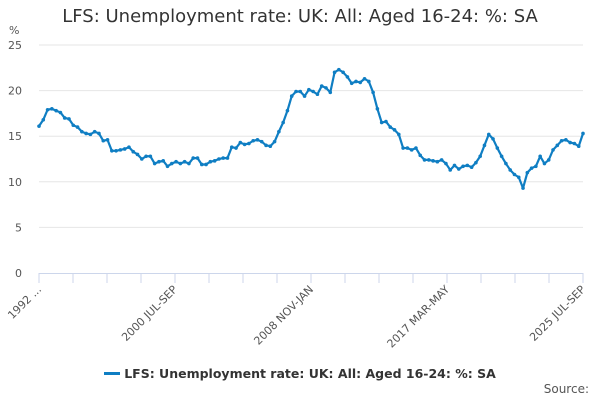 The height and width of the screenshot is (400, 600). I want to click on y-axis-label: %, so click(14, 30).